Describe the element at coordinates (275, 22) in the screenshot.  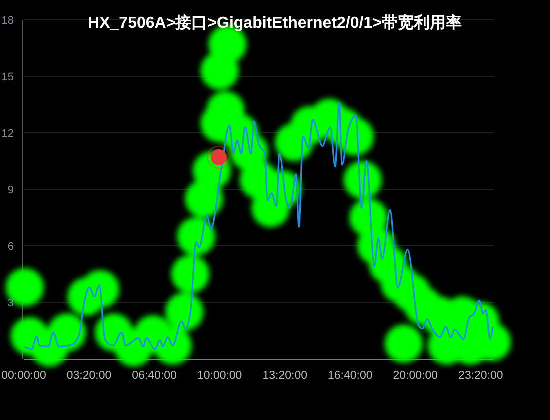
I see `chart-title: HX_7506A>接口>GigabitEthernet2/0/1>带宽利用率` at that location.